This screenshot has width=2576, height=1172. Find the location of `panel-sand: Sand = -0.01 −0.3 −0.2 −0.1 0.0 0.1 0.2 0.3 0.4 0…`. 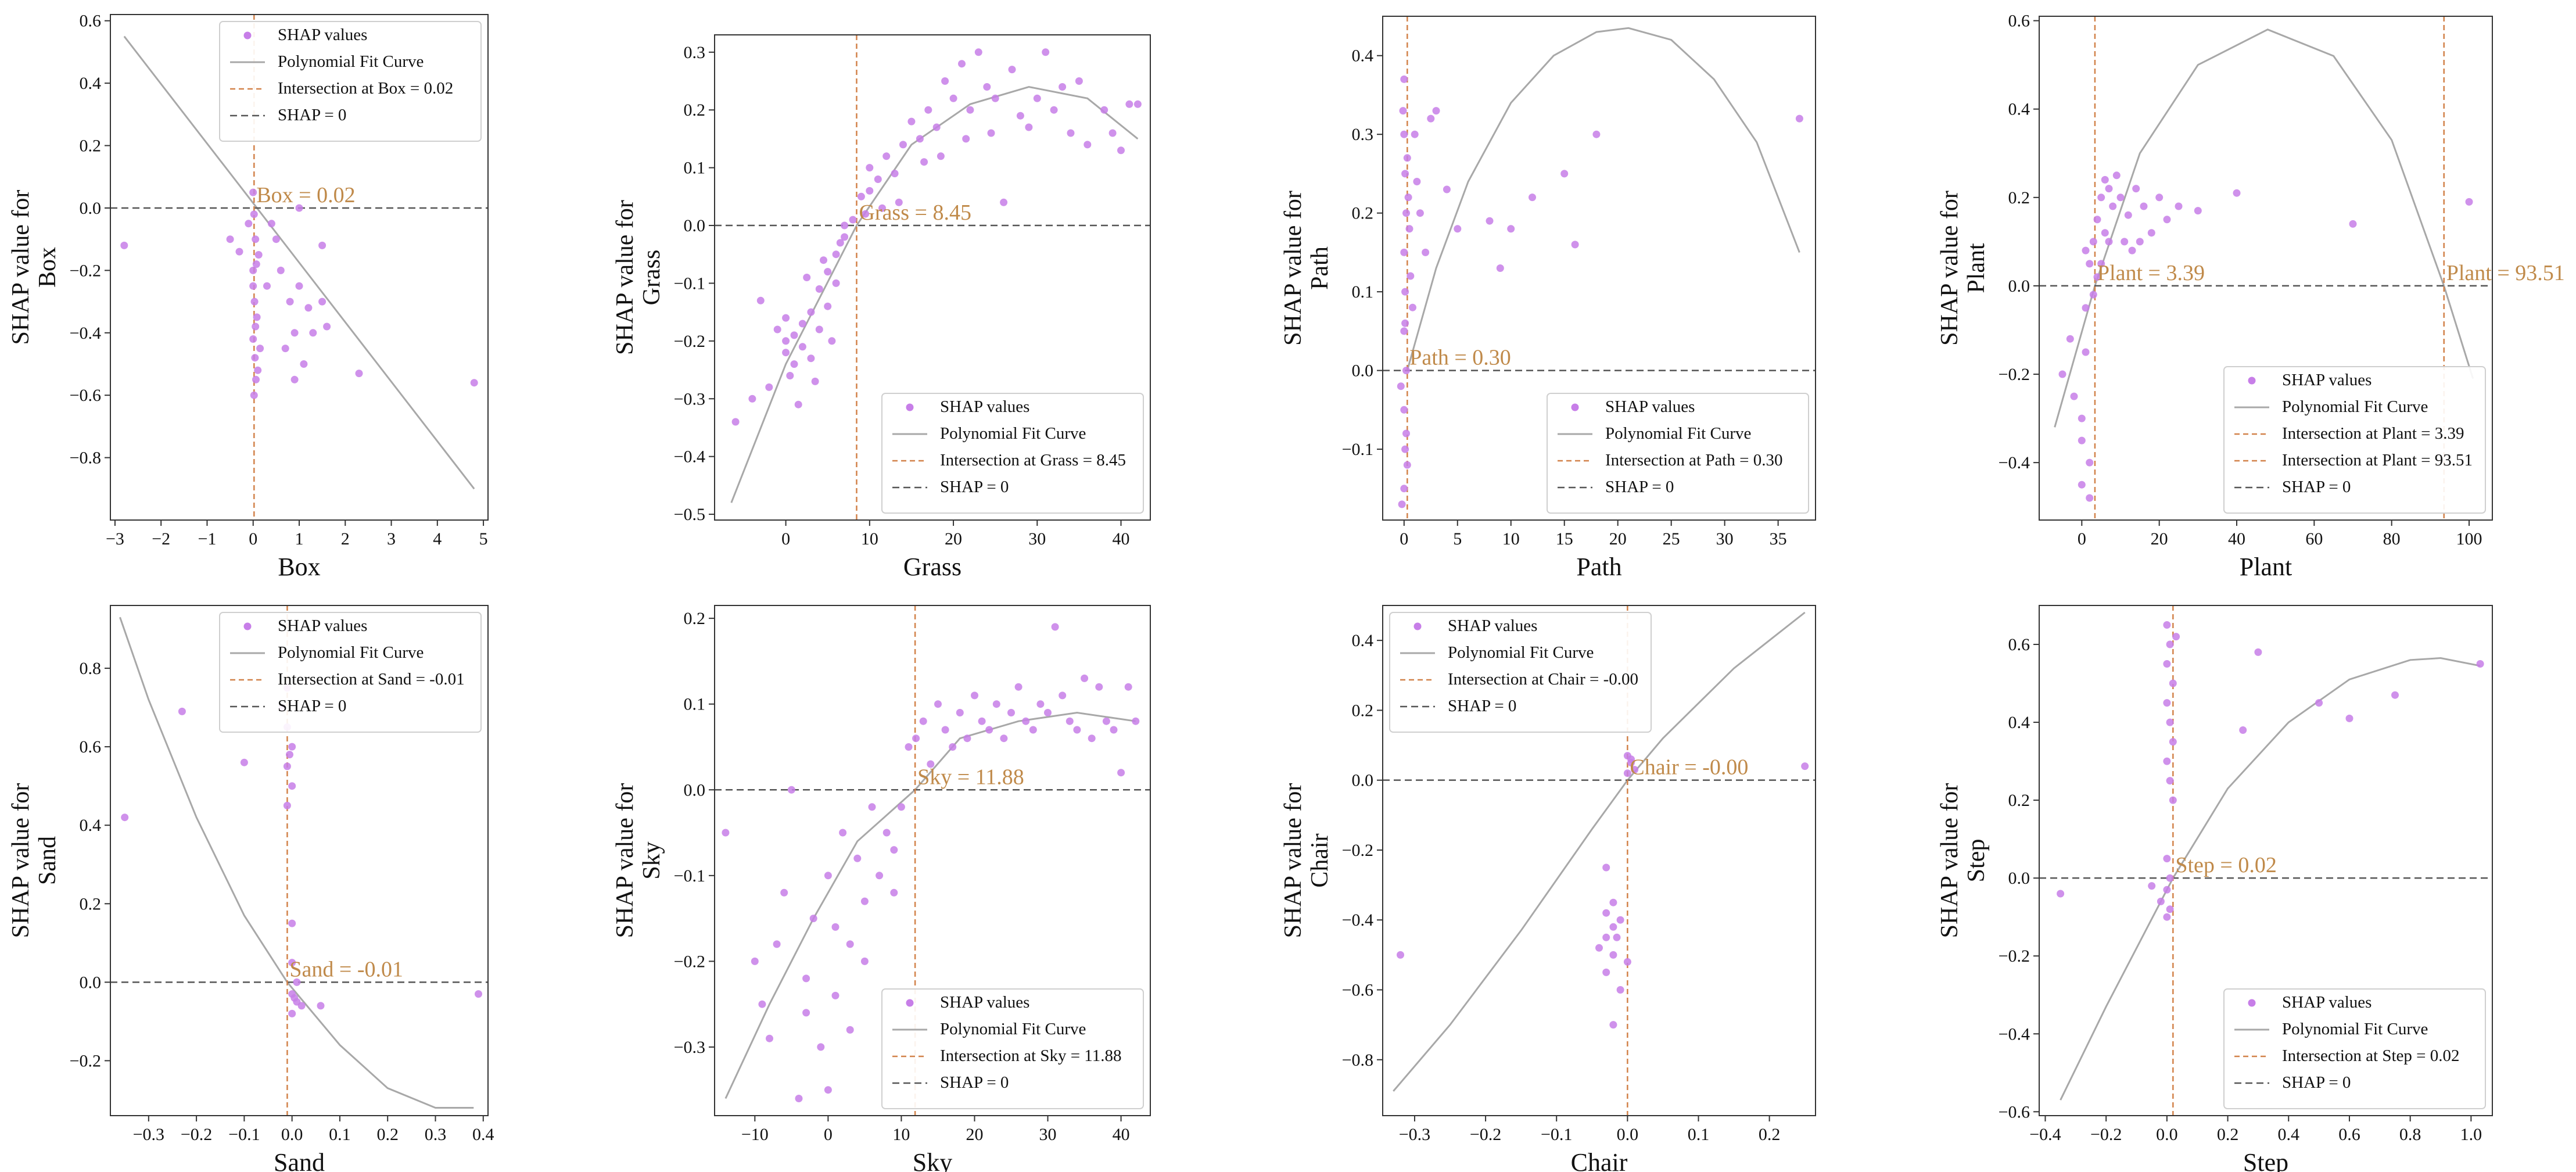

panel-sand: Sand = -0.01 −0.3 −0.2 −0.1 0.0 0.1 0.2 0.3 0.4 0… is located at coordinates (251, 888).